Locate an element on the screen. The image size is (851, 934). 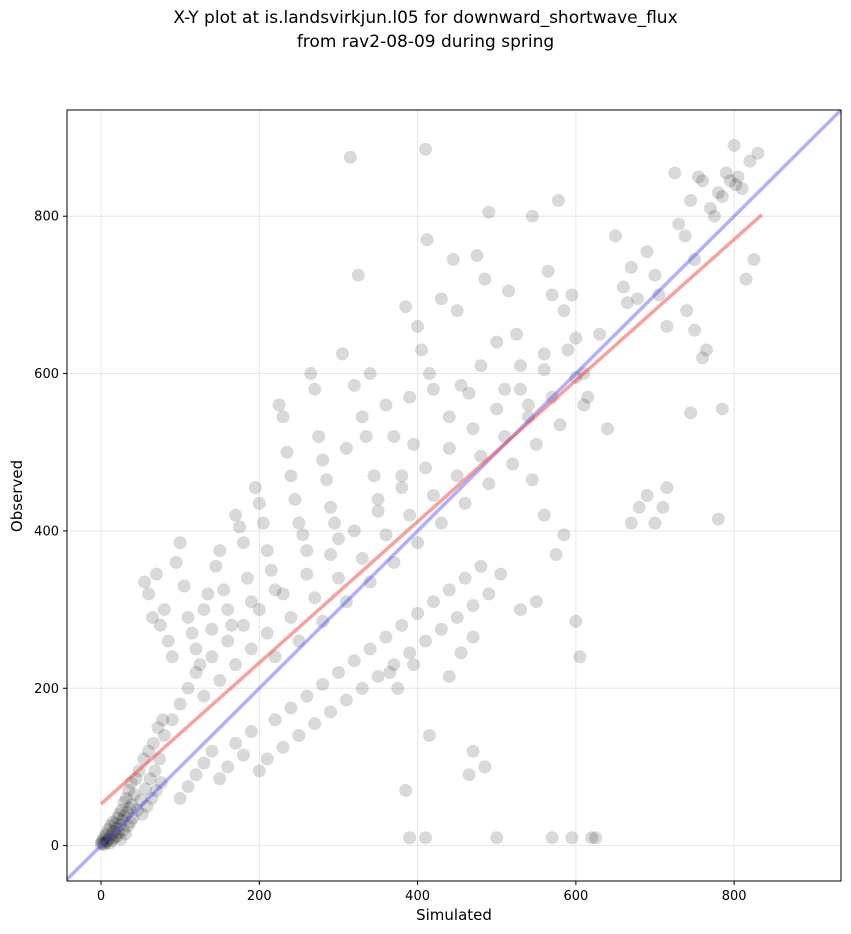
x-tick-label: 200 is located at coordinates (259, 896).